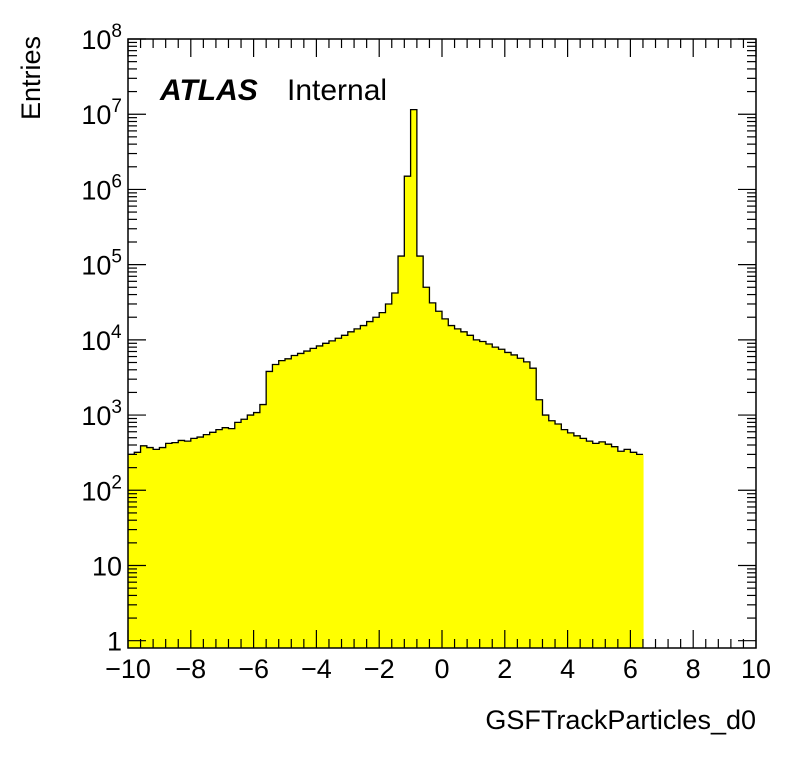 The image size is (796, 772). Describe the element at coordinates (101, 188) in the screenshot. I see `y-tick-label: 10⁶` at that location.